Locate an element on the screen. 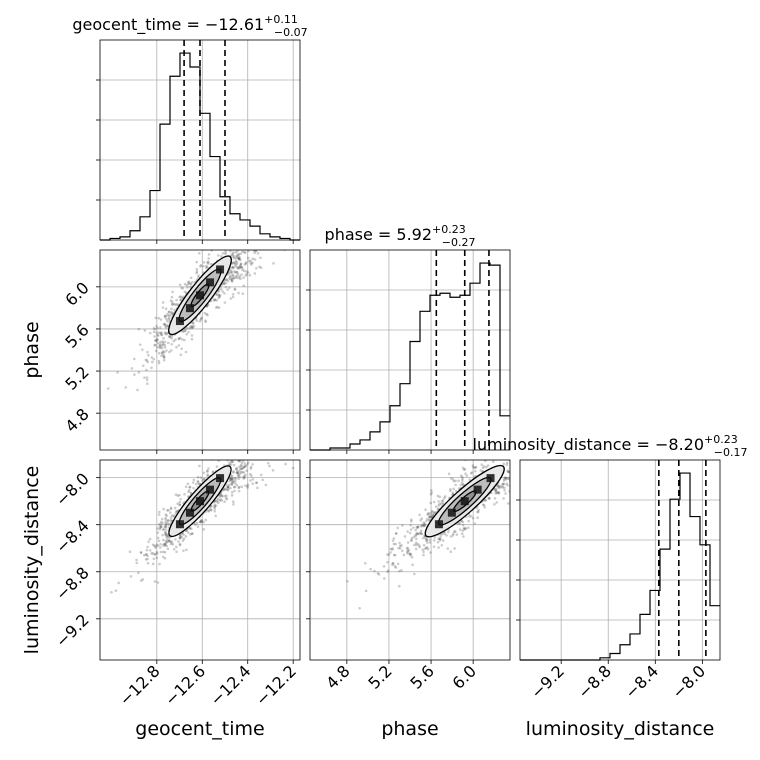 This screenshot has height=760, width=760. title-sub: −0.07 is located at coordinates (291, 32).